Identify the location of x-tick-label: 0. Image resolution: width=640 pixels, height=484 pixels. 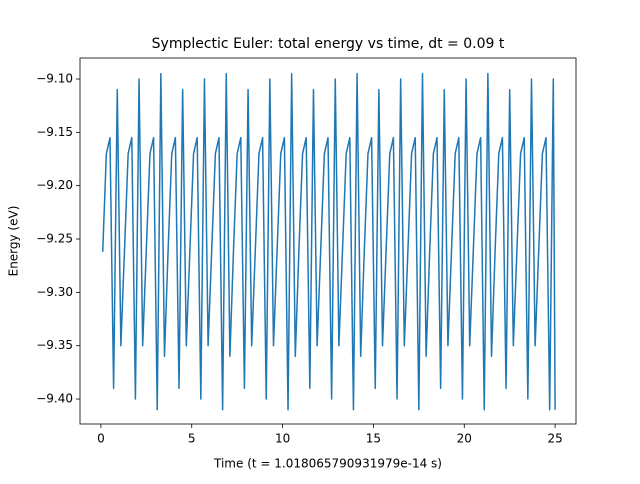
(101, 439).